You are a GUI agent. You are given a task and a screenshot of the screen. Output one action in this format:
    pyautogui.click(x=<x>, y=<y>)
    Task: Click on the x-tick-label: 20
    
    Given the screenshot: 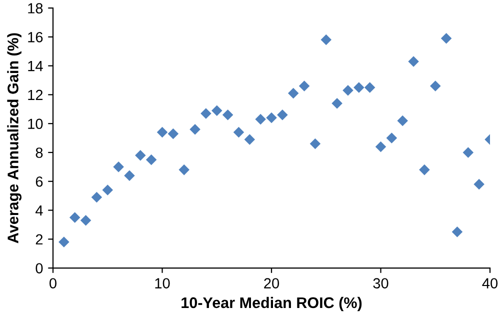 What is the action you would take?
    pyautogui.click(x=272, y=283)
    